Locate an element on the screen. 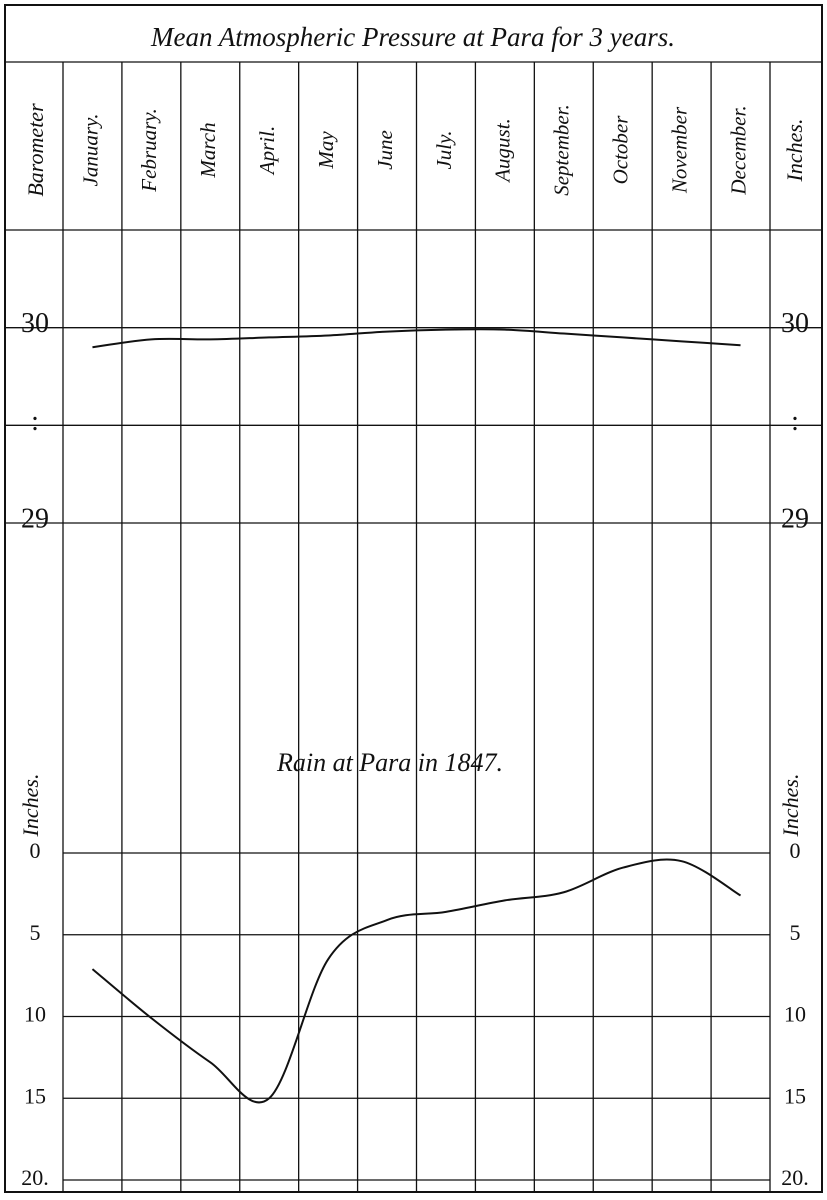 This screenshot has width=827, height=1200. x-tick-label: June is located at coordinates (385, 150).